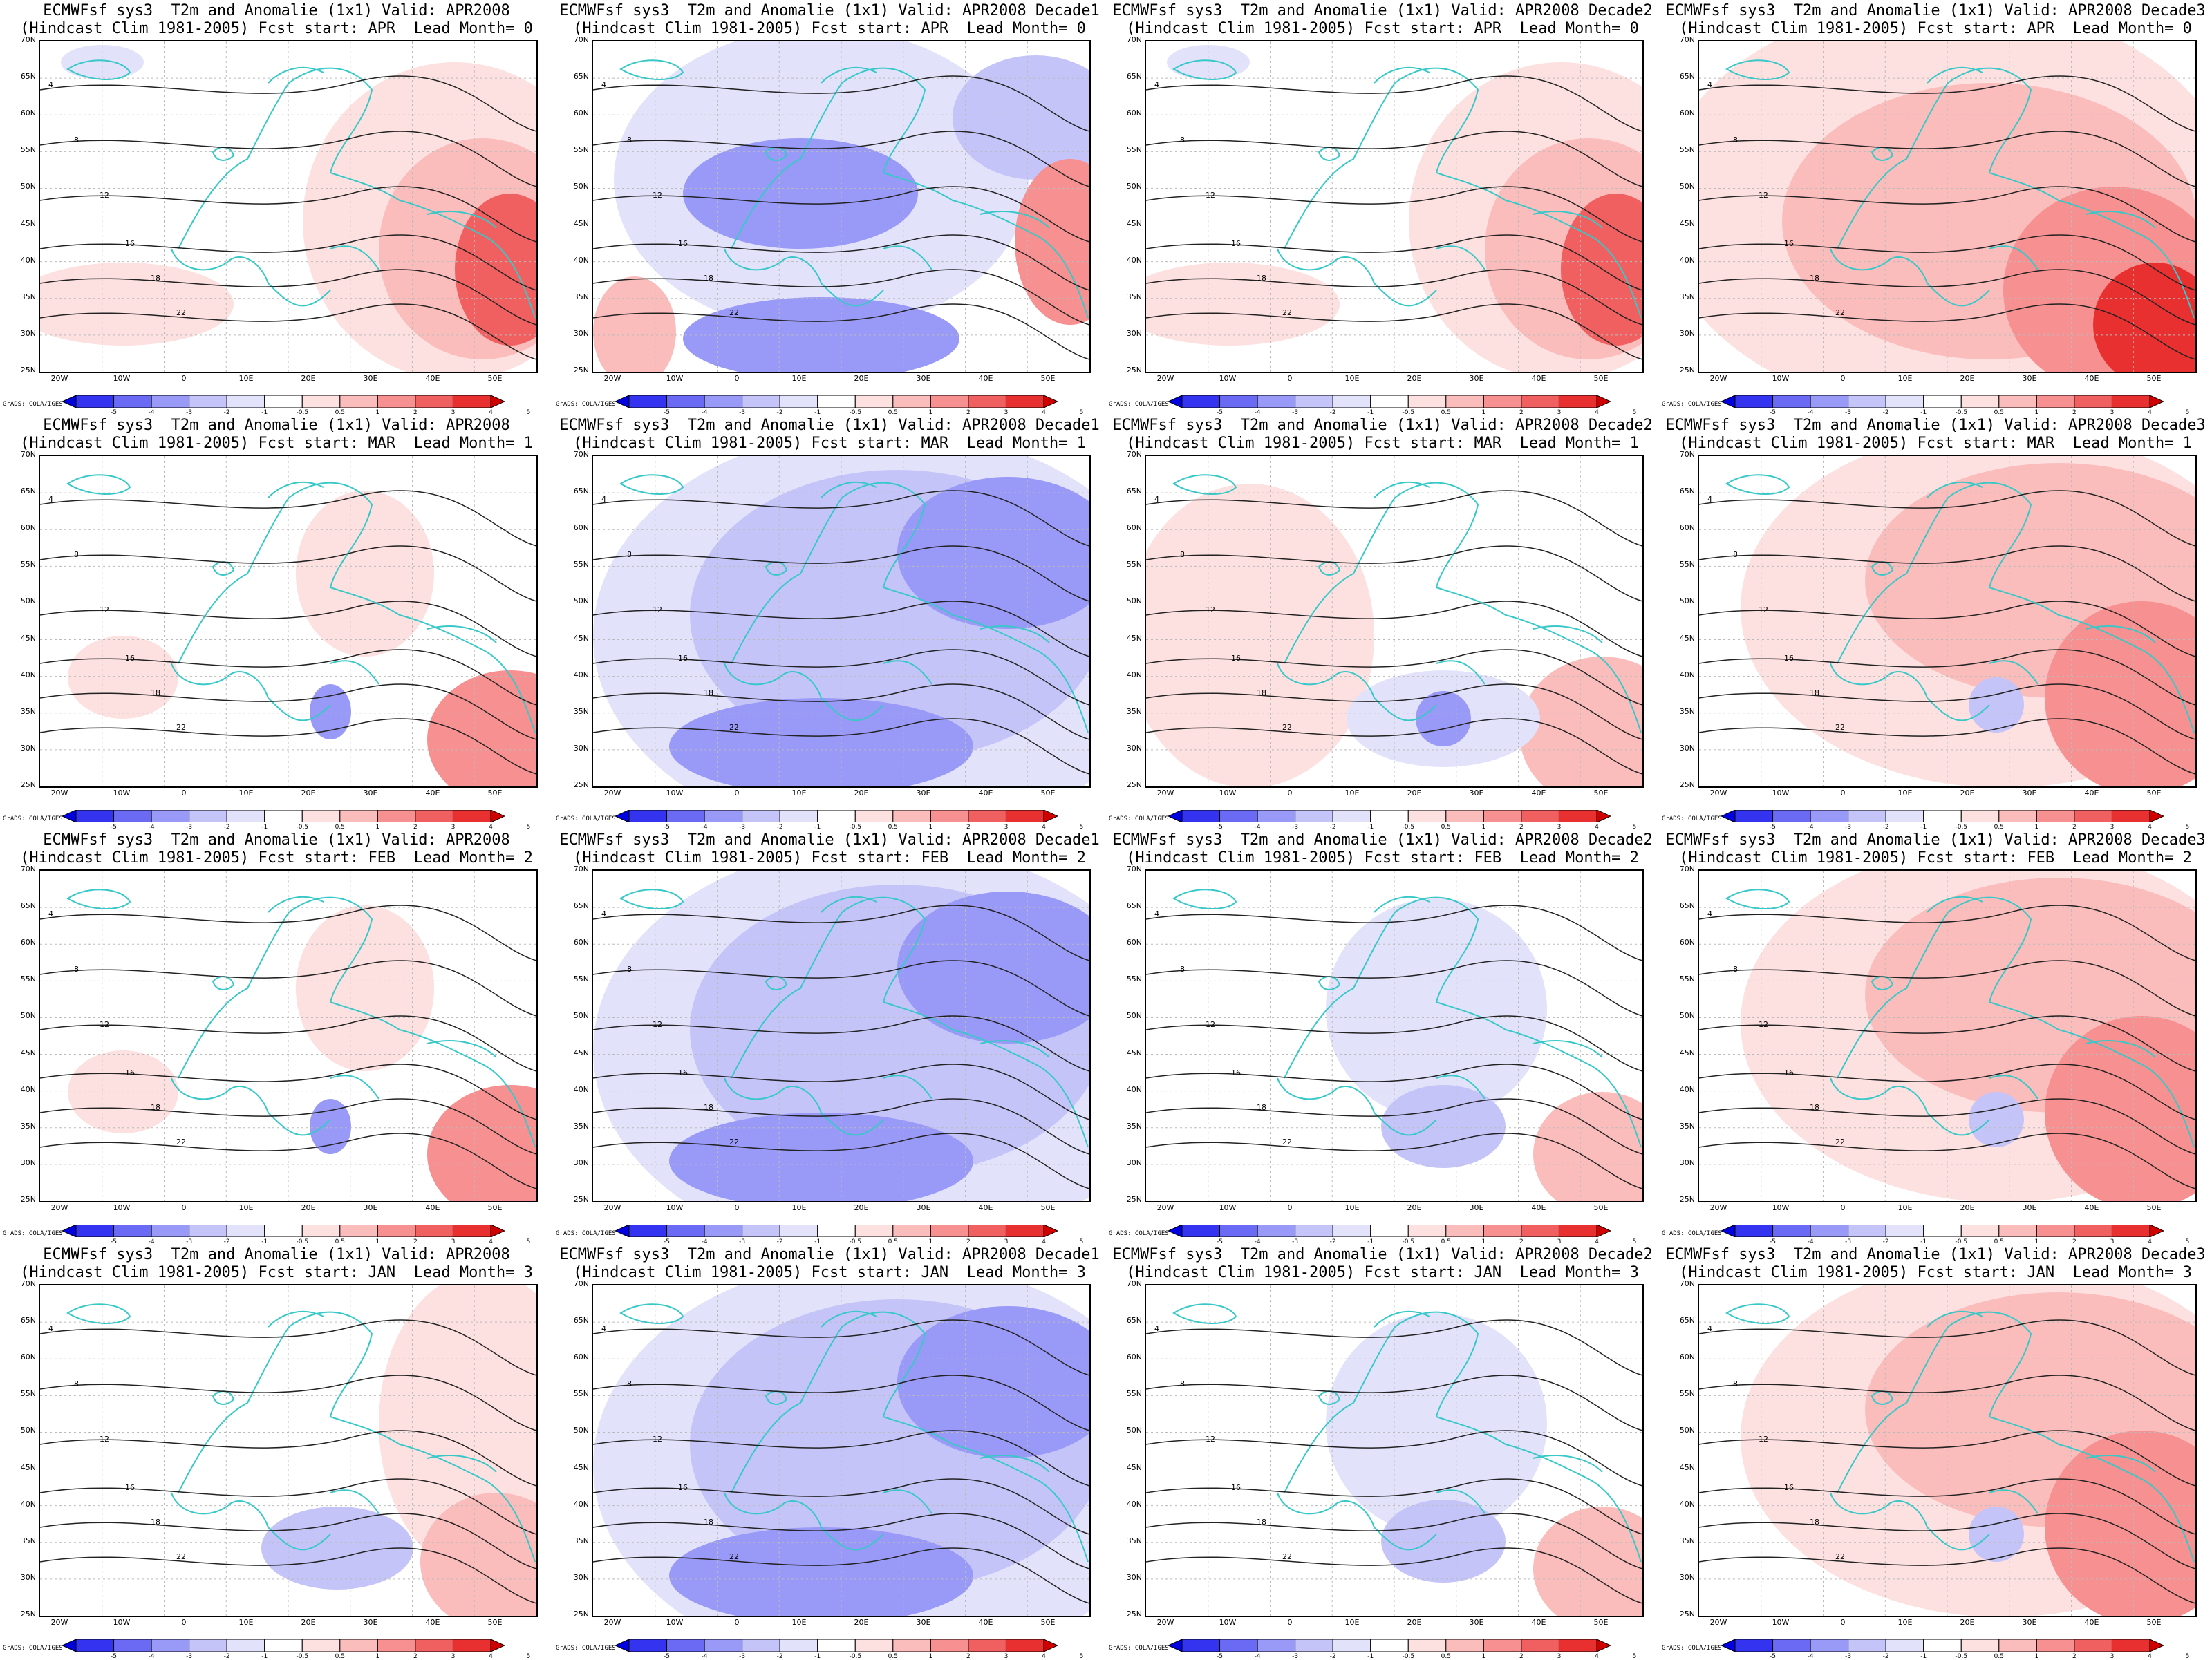  I want to click on anomaly-map: 4 8 12 16 18 22, so click(288, 1036).